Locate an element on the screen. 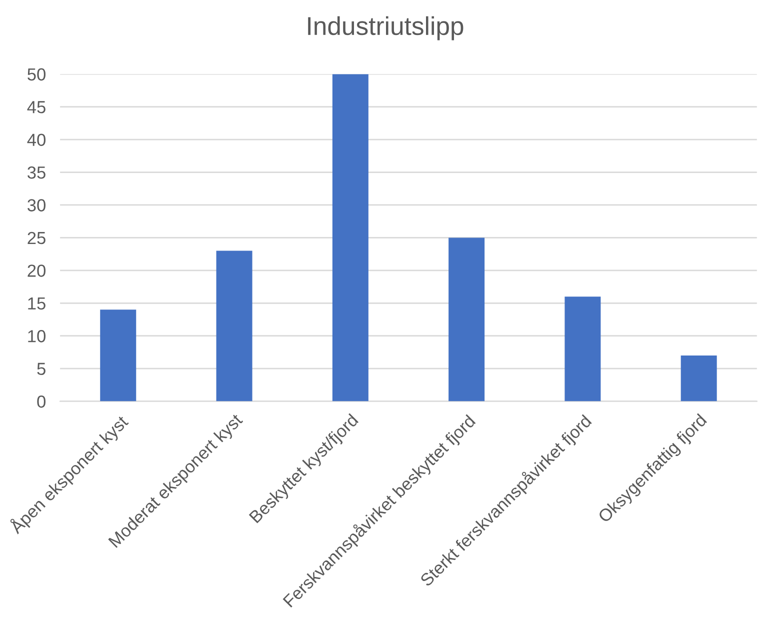  y-tick-label: 5 is located at coordinates (41, 369).